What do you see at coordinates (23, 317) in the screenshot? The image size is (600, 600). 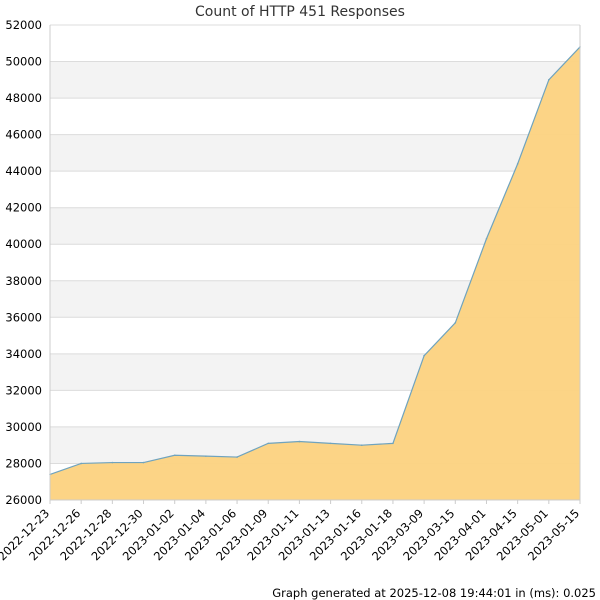 I see `y-tick-label: 36000` at bounding box center [23, 317].